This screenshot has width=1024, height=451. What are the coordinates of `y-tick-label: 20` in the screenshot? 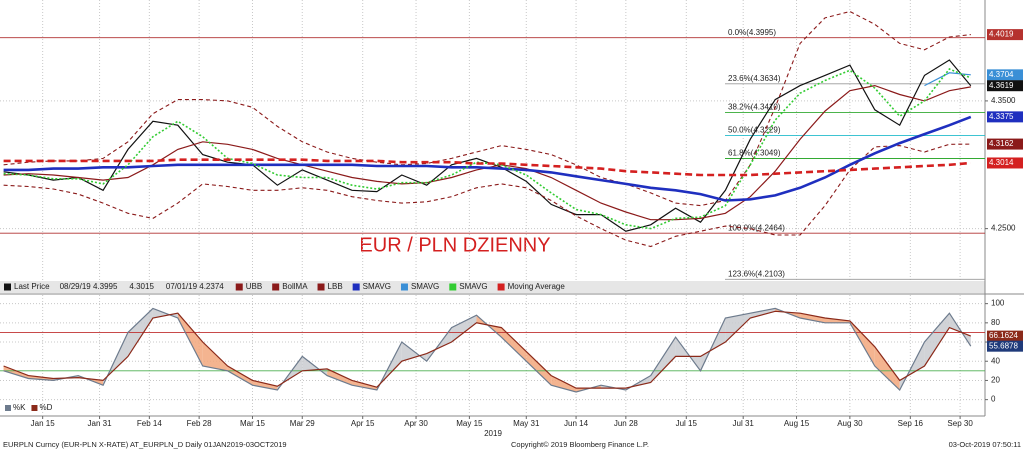 It's located at (995, 380).